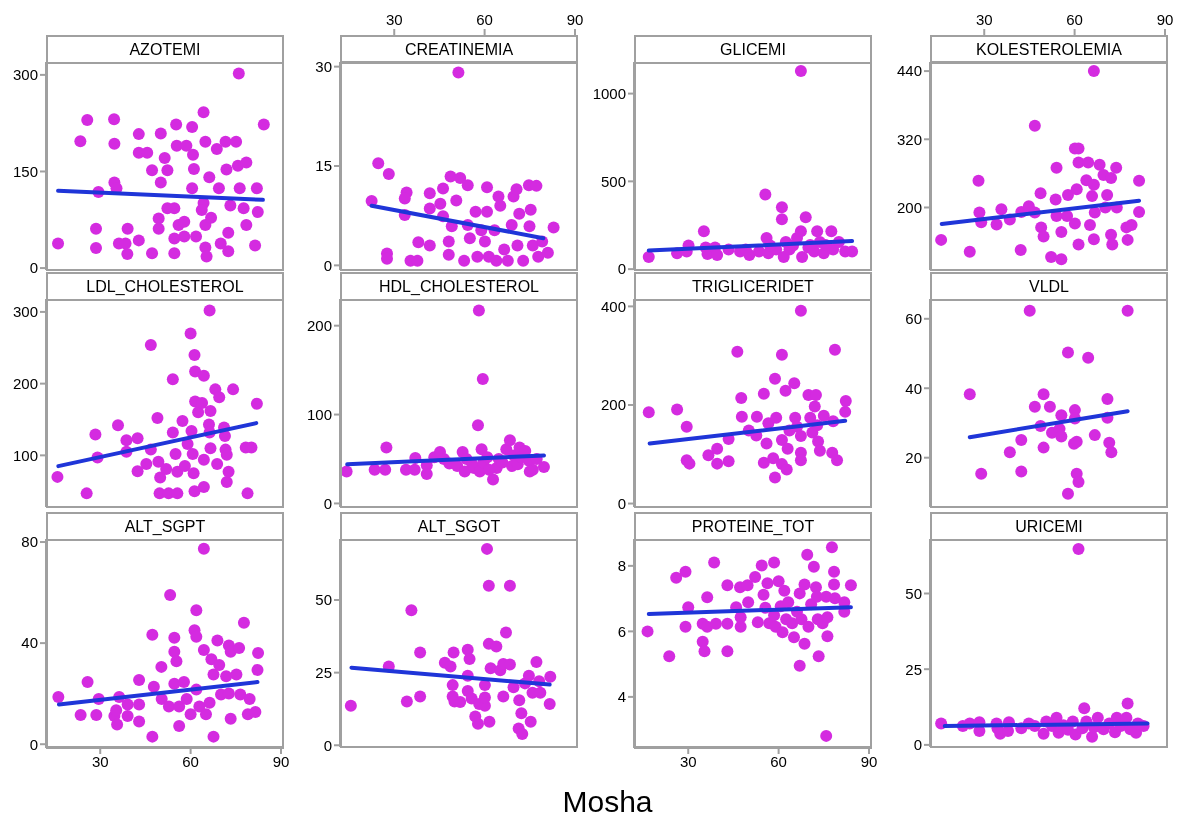  Describe the element at coordinates (1049, 49) in the screenshot. I see `chart-title: KOLESTEROLEMIA` at that location.